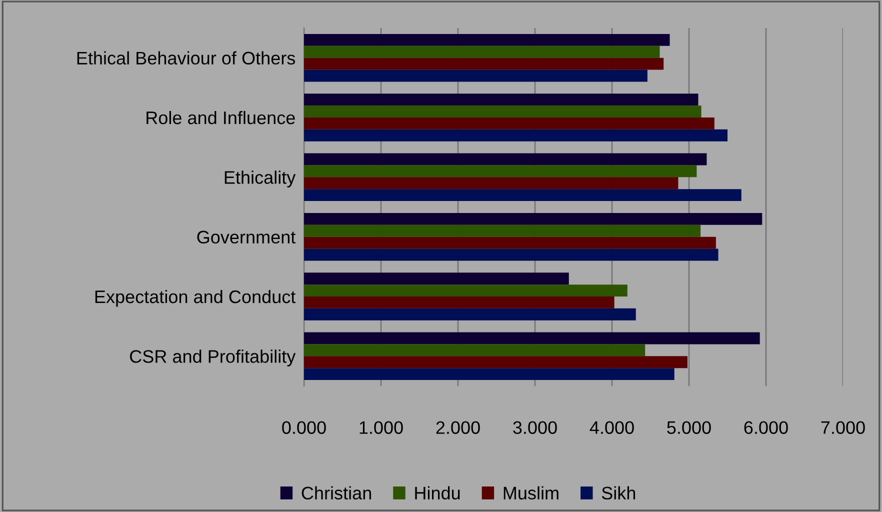 The width and height of the screenshot is (882, 512). I want to click on y-tick-label: Expectation and Conduct, so click(195, 298).